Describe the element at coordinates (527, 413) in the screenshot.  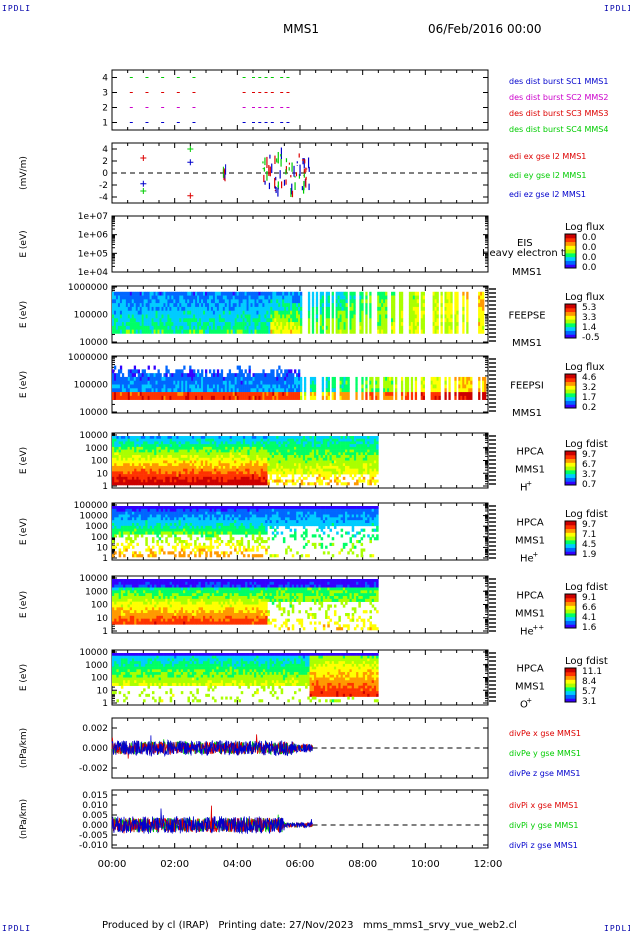
I see `feepsi-label-sc: MMS1` at that location.